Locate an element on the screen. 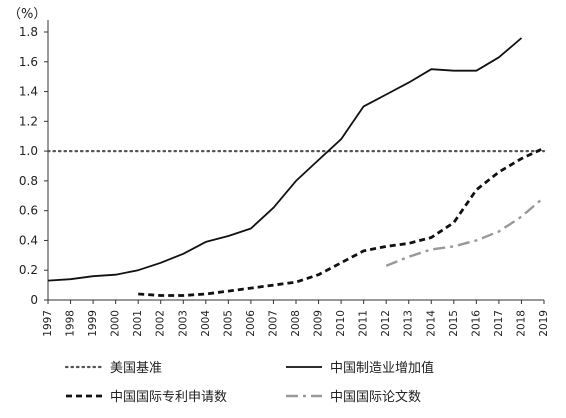  legend-item-1: 中国制造业增加值 is located at coordinates (360, 368).